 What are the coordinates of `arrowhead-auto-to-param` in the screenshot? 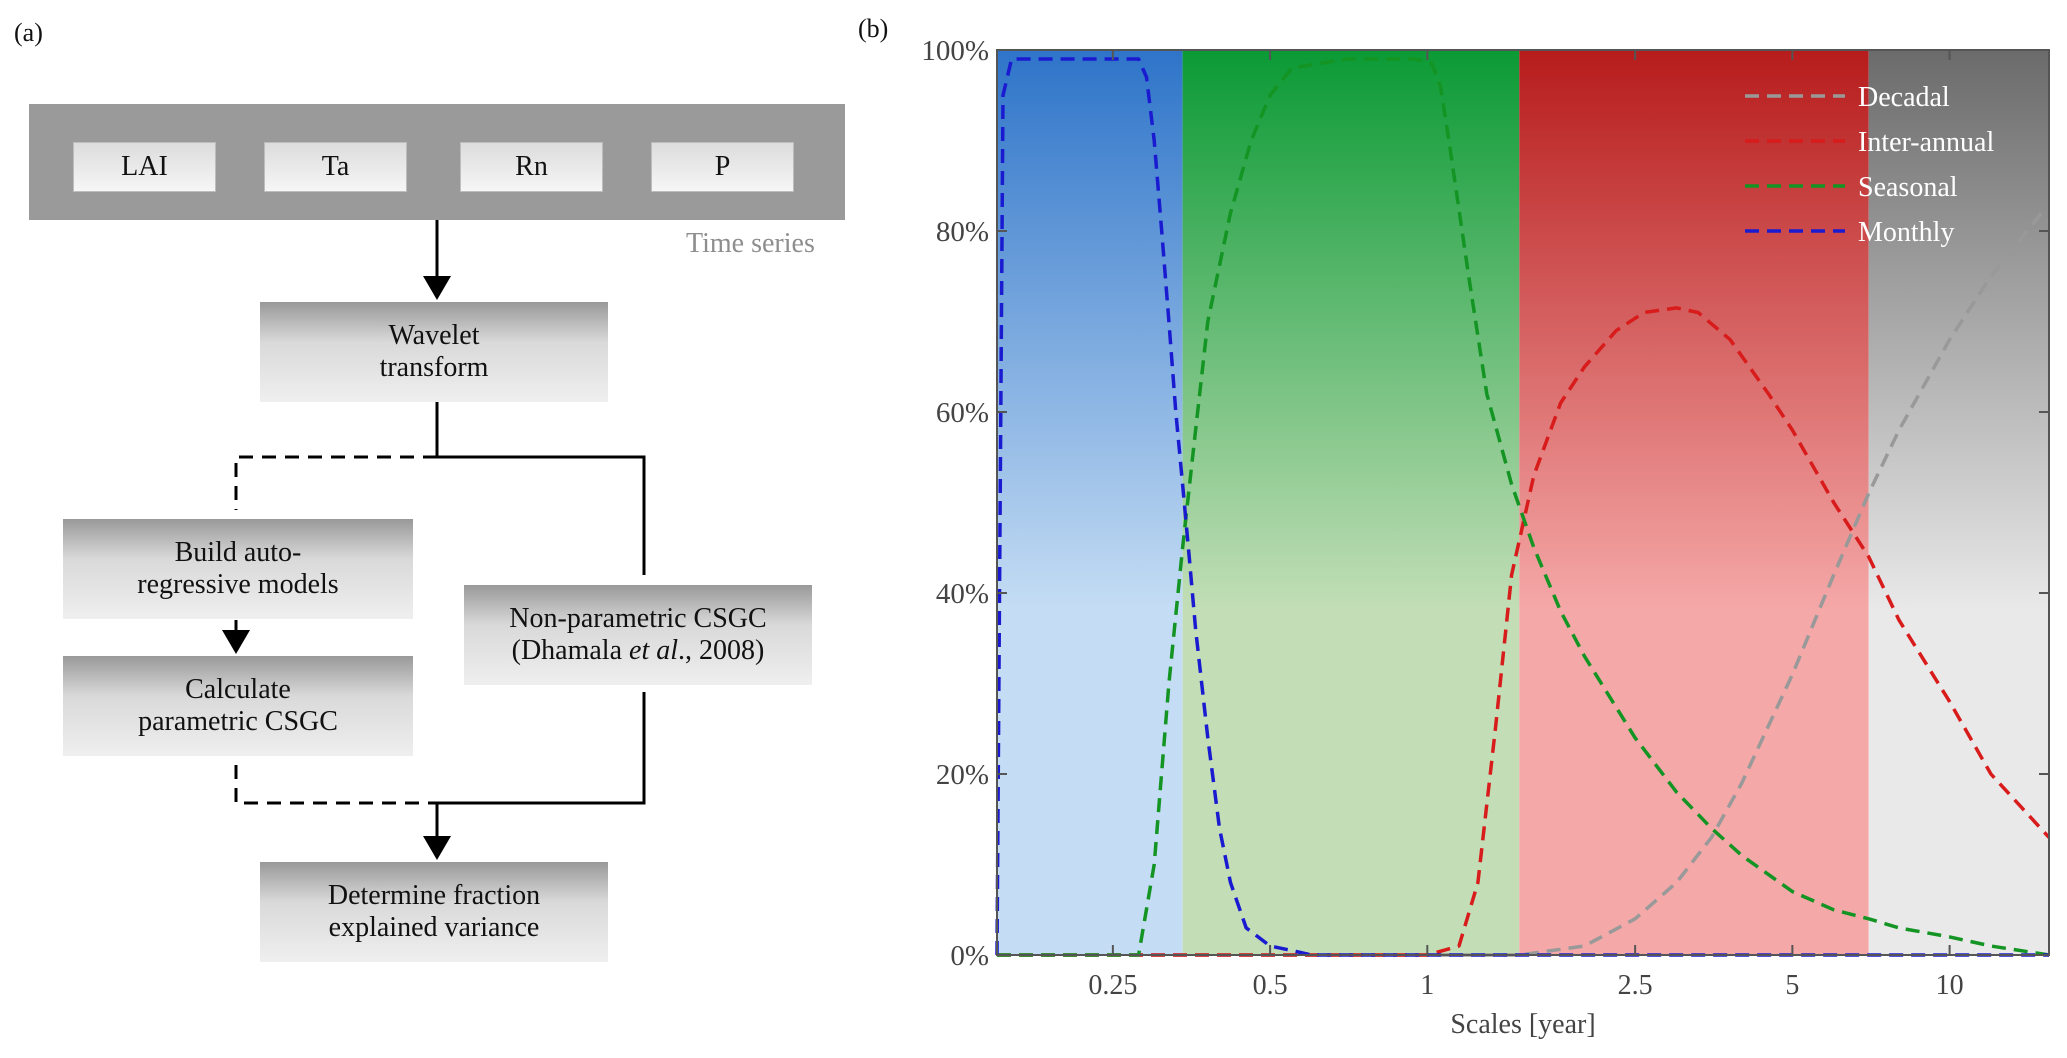 It's located at (236, 642).